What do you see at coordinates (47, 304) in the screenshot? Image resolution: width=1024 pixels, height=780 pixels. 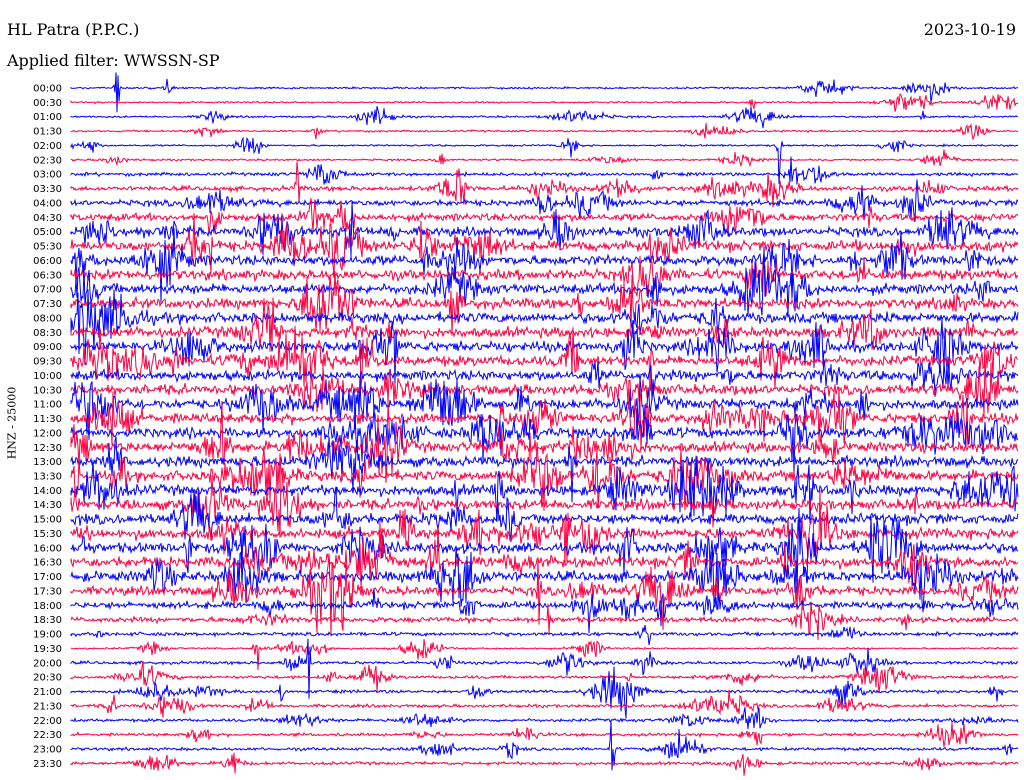 I see `row-time-label: 07:30` at bounding box center [47, 304].